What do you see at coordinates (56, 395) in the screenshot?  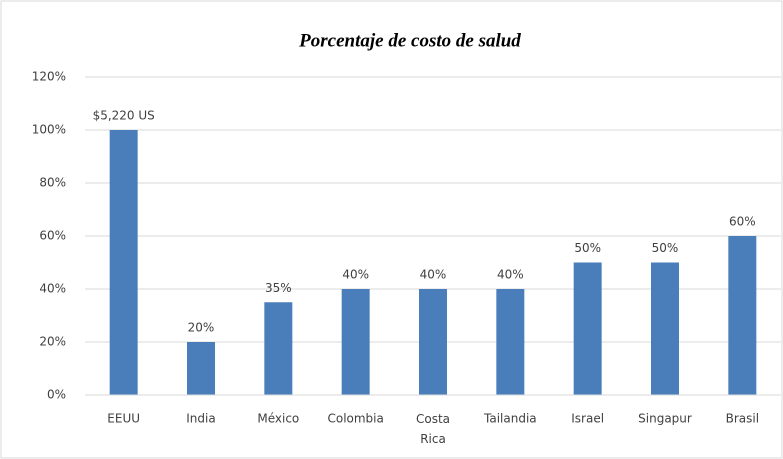 I see `y-tick-label: 0%` at bounding box center [56, 395].